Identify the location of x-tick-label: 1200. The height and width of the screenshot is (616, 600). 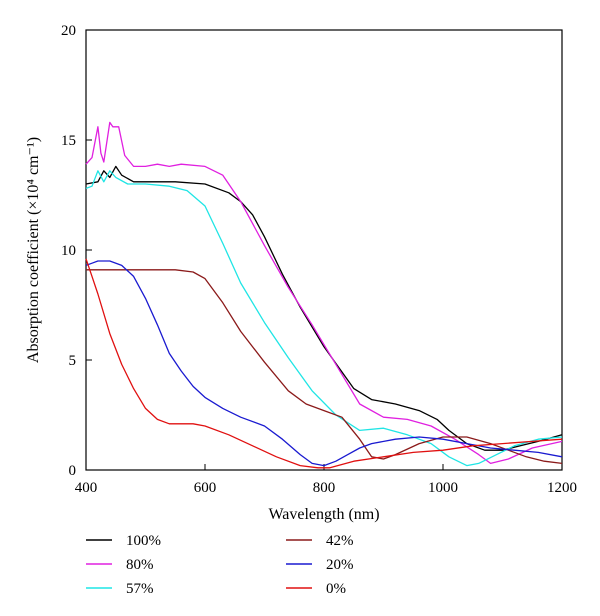
(562, 488).